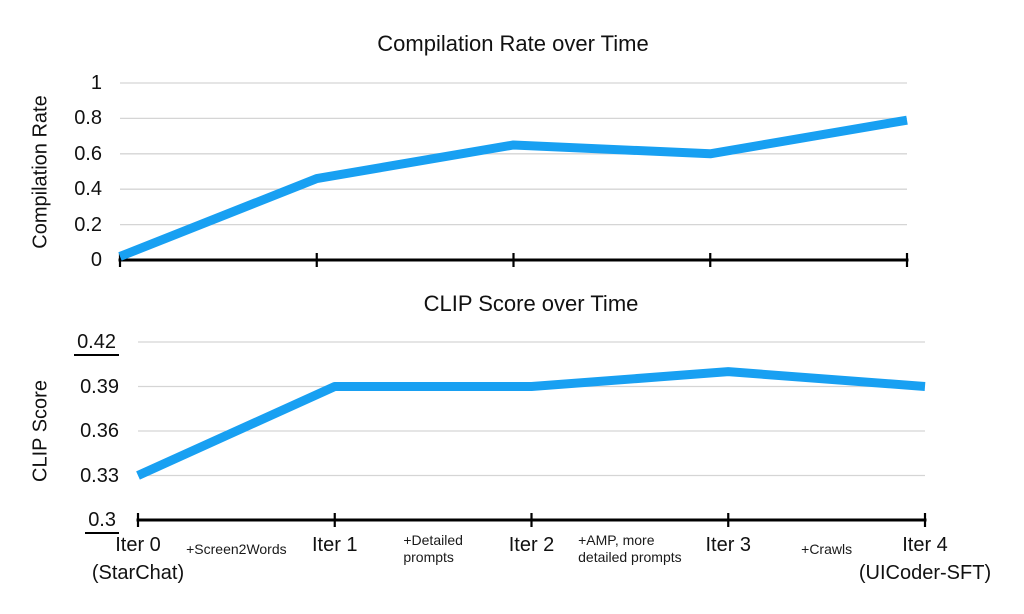 This screenshot has width=1024, height=614. What do you see at coordinates (531, 303) in the screenshot?
I see `clip-score-chart-title: CLIP Score over Time` at bounding box center [531, 303].